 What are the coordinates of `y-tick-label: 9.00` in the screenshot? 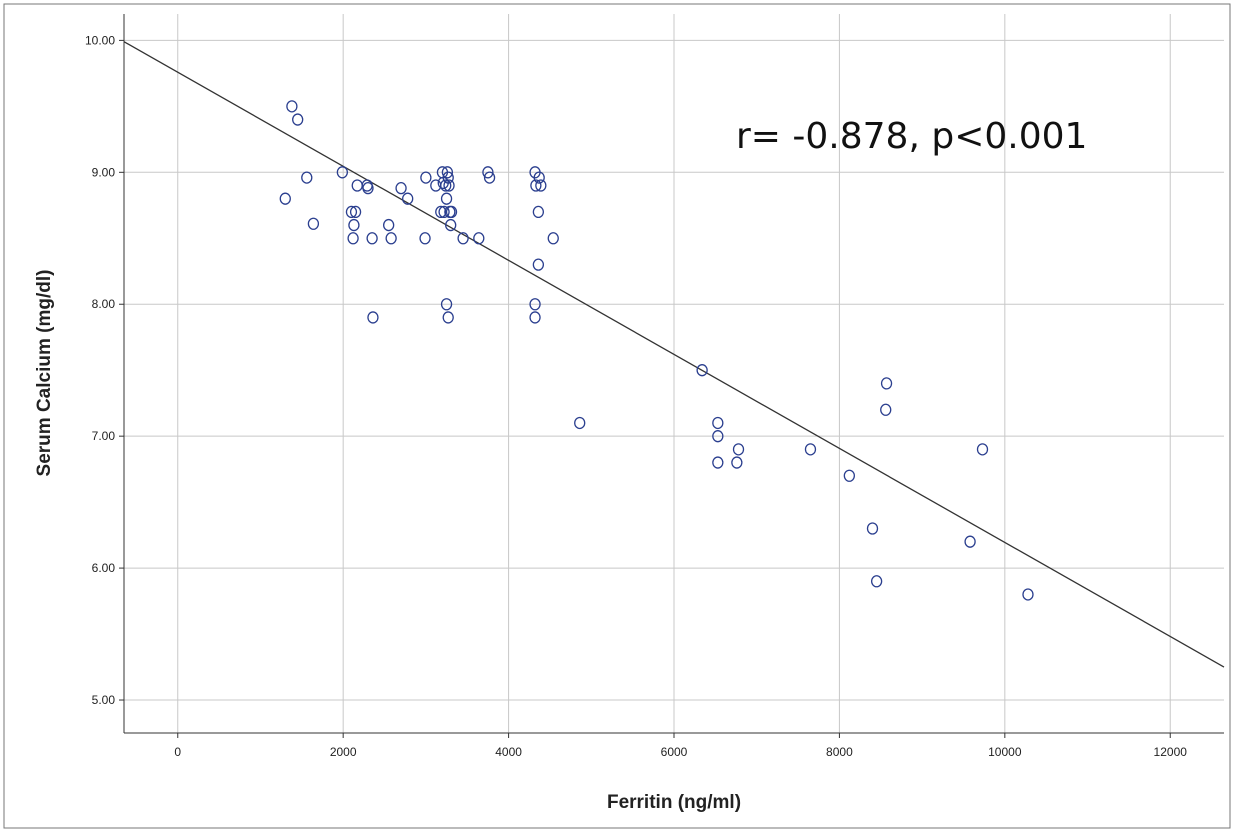 It's located at (104, 172).